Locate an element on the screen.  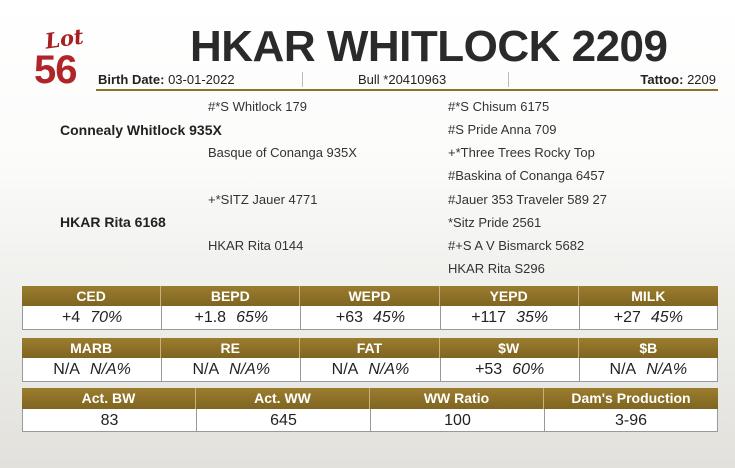
page-title: HKAR WHITLOCK 2209 is located at coordinates (429, 46).